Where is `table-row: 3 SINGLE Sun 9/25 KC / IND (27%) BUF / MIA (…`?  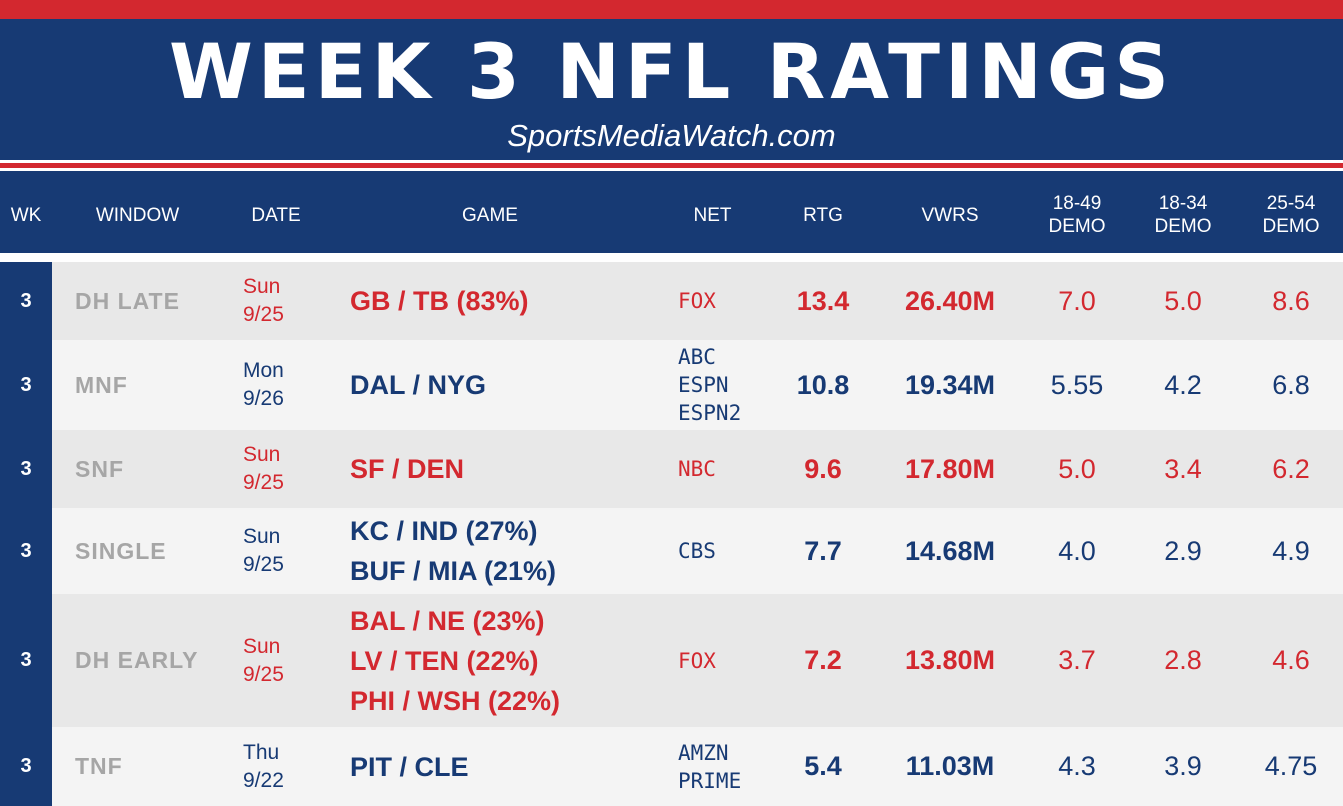
table-row: 3 SINGLE Sun 9/25 KC / IND (27%) BUF / MIA (… is located at coordinates (671, 551).